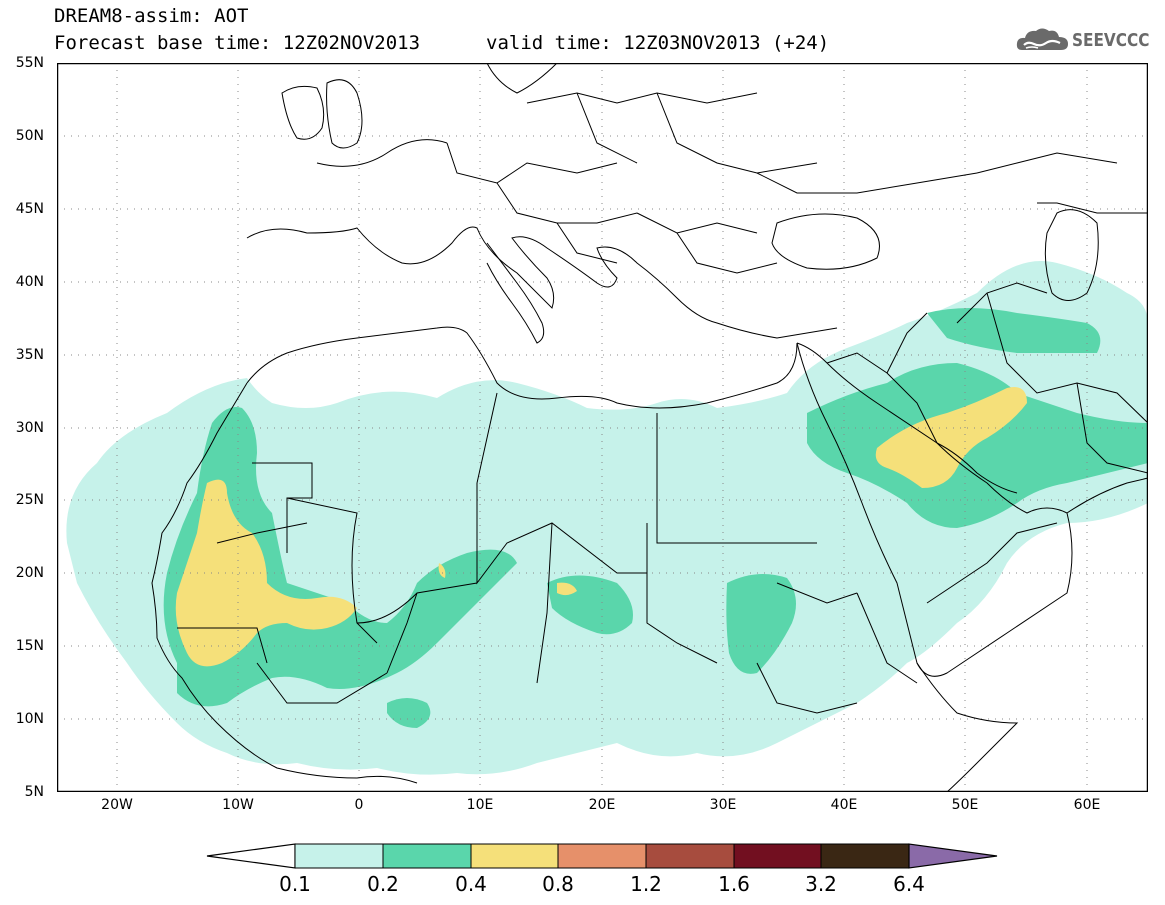 Image resolution: width=1165 pixels, height=905 pixels. What do you see at coordinates (295, 884) in the screenshot?
I see `colorbar-label: 0.1` at bounding box center [295, 884].